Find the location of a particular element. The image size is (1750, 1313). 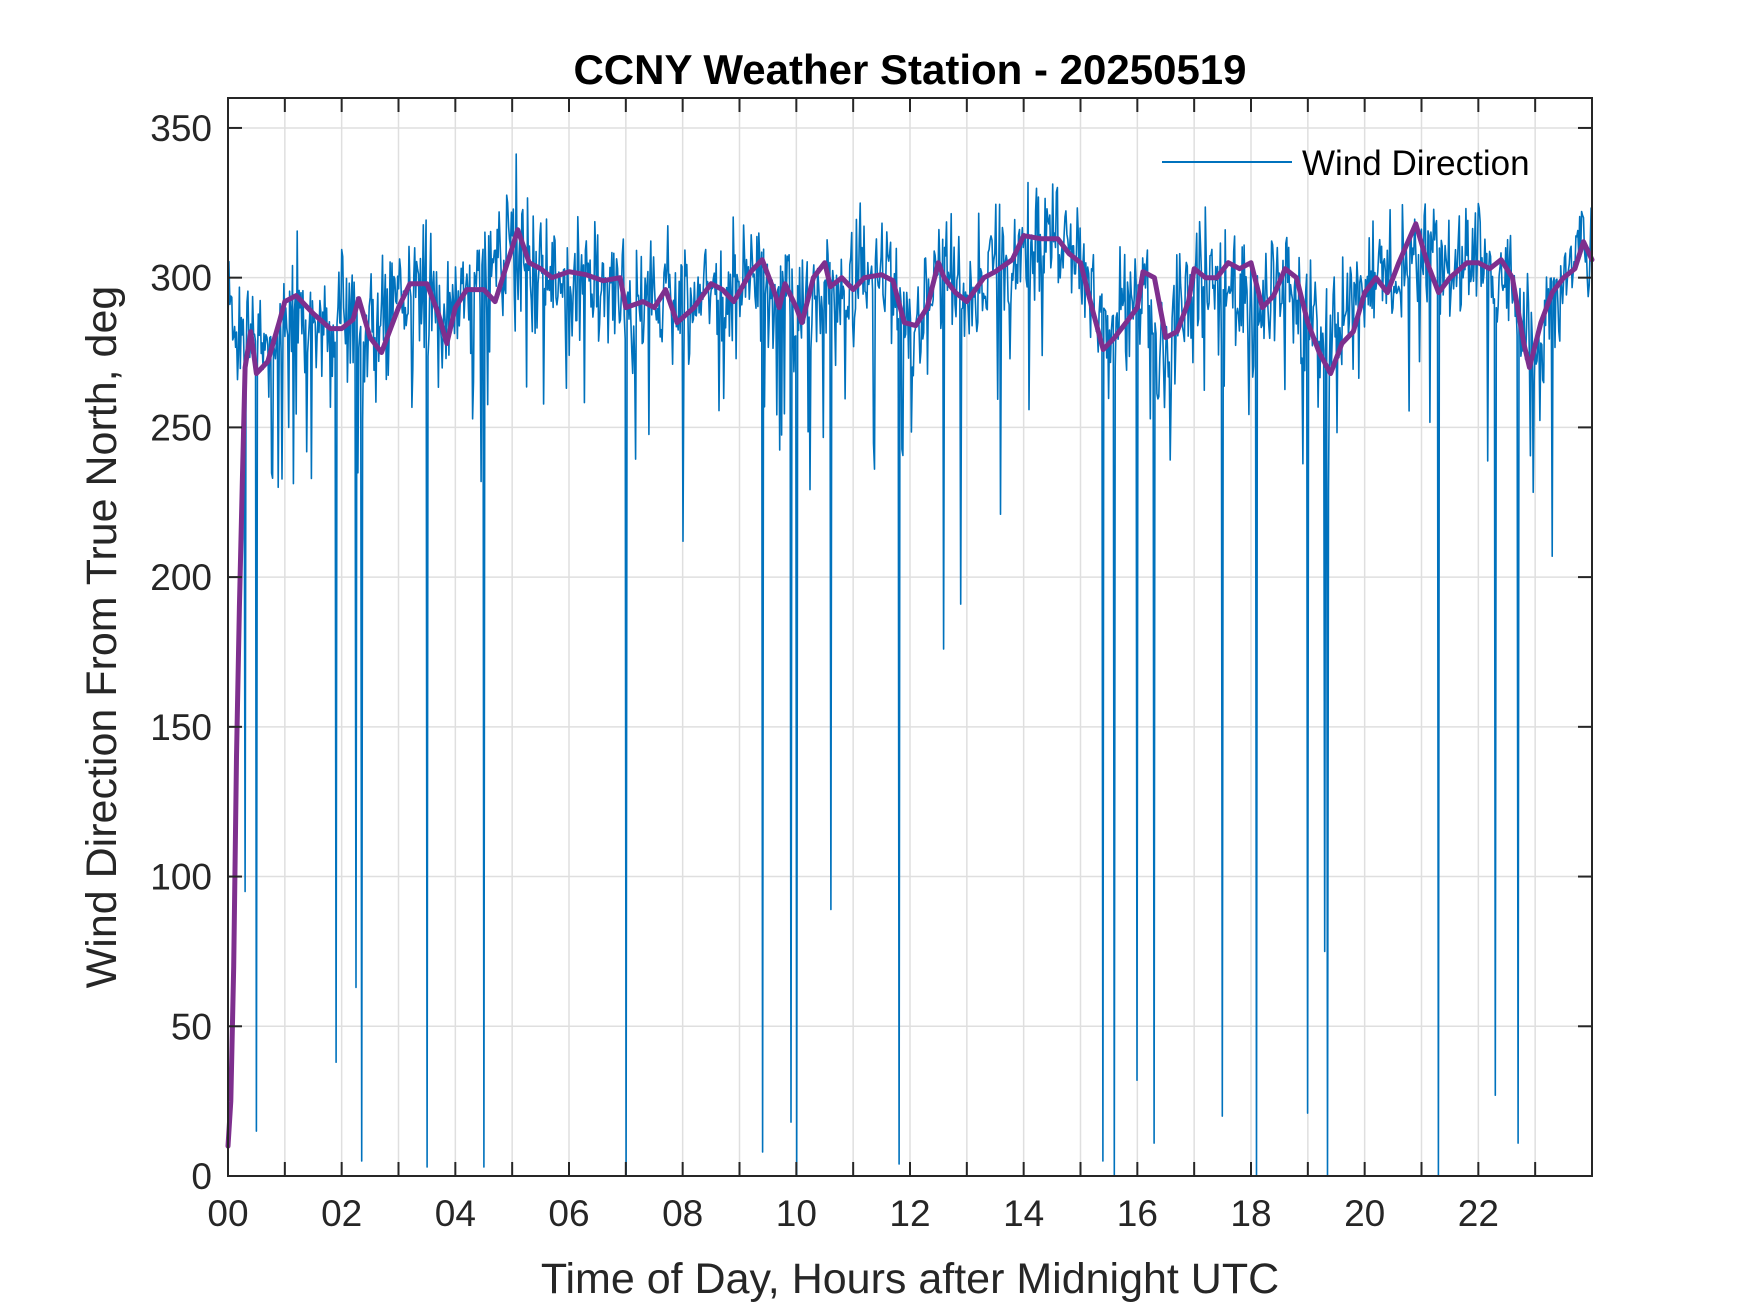

x-tick-label: 18 is located at coordinates (1250, 1213).